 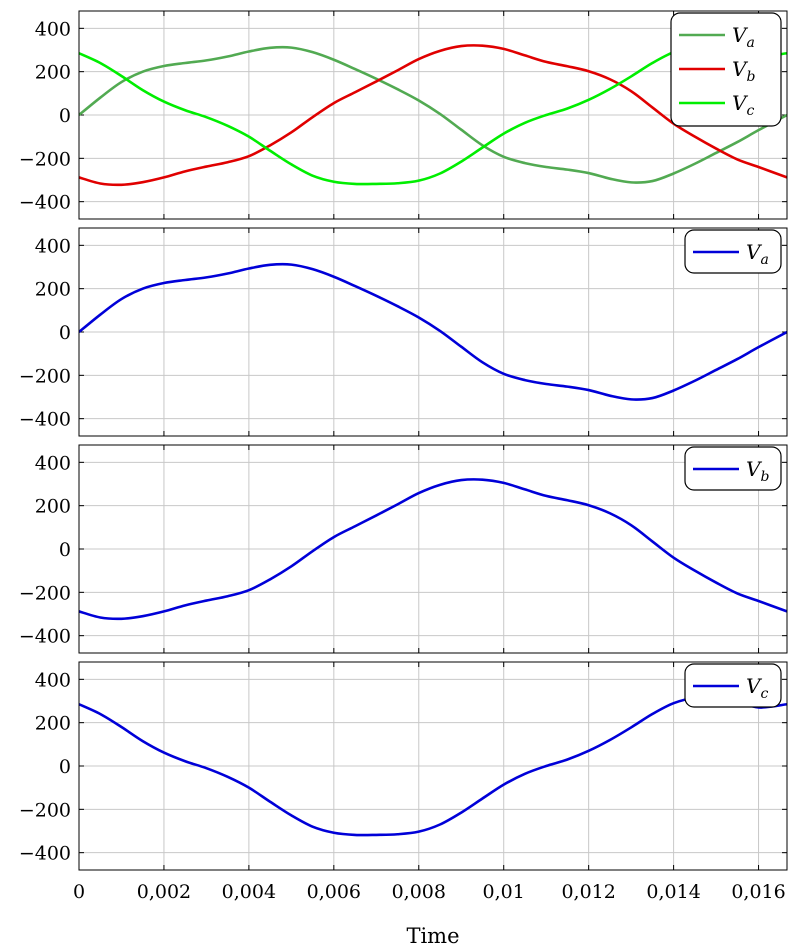 What do you see at coordinates (249, 892) in the screenshot?
I see `x-tick-label: 0,004` at bounding box center [249, 892].